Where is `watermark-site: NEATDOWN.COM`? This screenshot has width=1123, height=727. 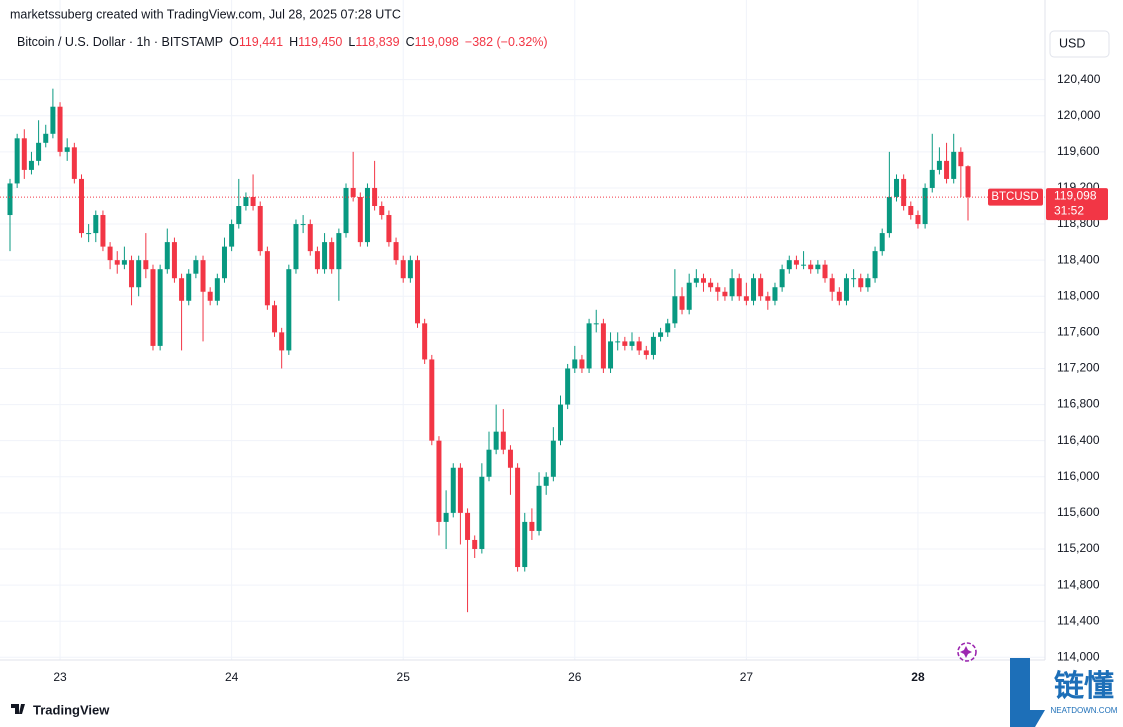
watermark-site: NEATDOWN.COM is located at coordinates (1084, 710).